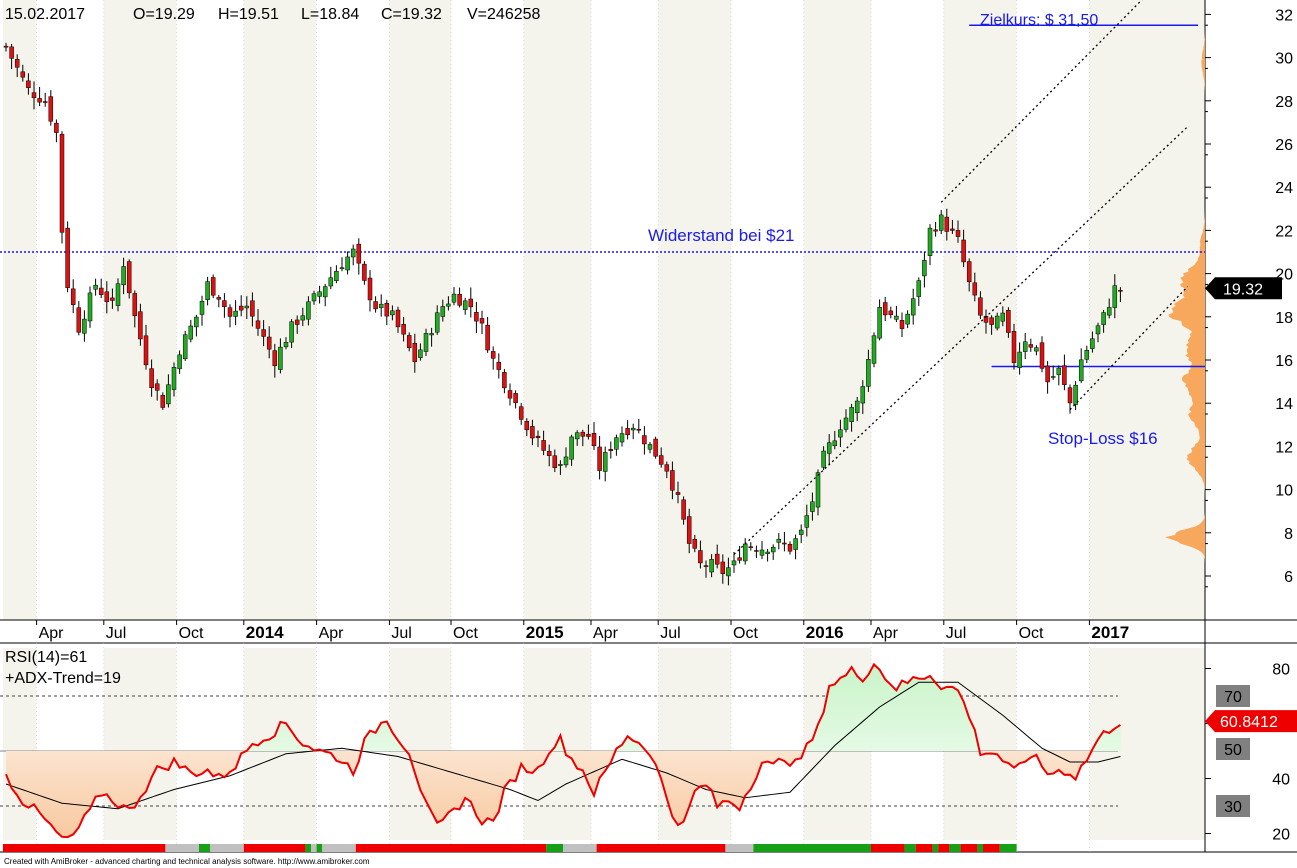  What do you see at coordinates (1284, 447) in the screenshot?
I see `price-tick-label: 12` at bounding box center [1284, 447].